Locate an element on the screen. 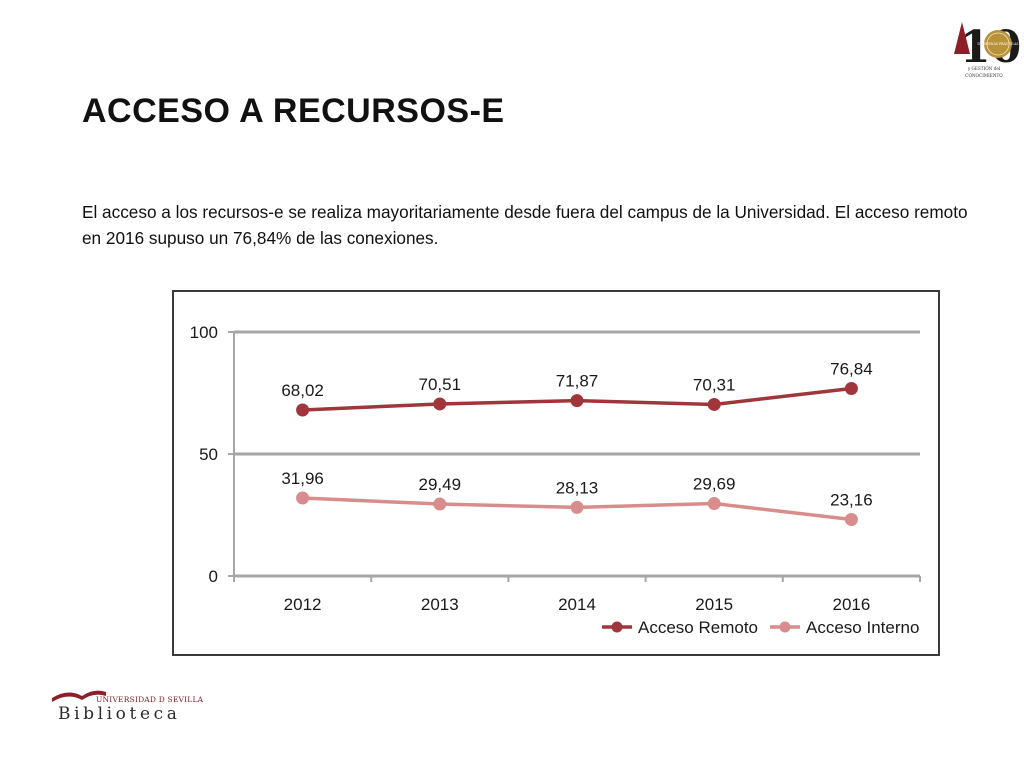  slide-title: ACCESO A RECURSOS-E is located at coordinates (293, 111).